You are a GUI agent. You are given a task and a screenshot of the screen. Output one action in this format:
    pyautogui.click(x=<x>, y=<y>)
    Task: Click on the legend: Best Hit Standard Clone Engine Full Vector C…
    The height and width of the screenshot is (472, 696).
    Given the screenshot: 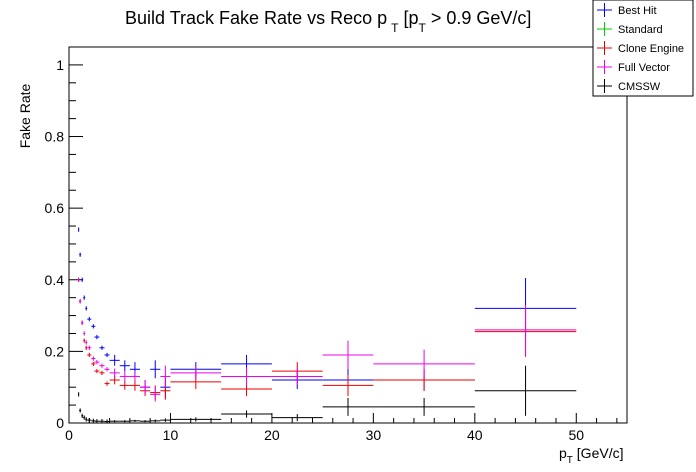 What is the action you would take?
    pyautogui.click(x=643, y=48)
    